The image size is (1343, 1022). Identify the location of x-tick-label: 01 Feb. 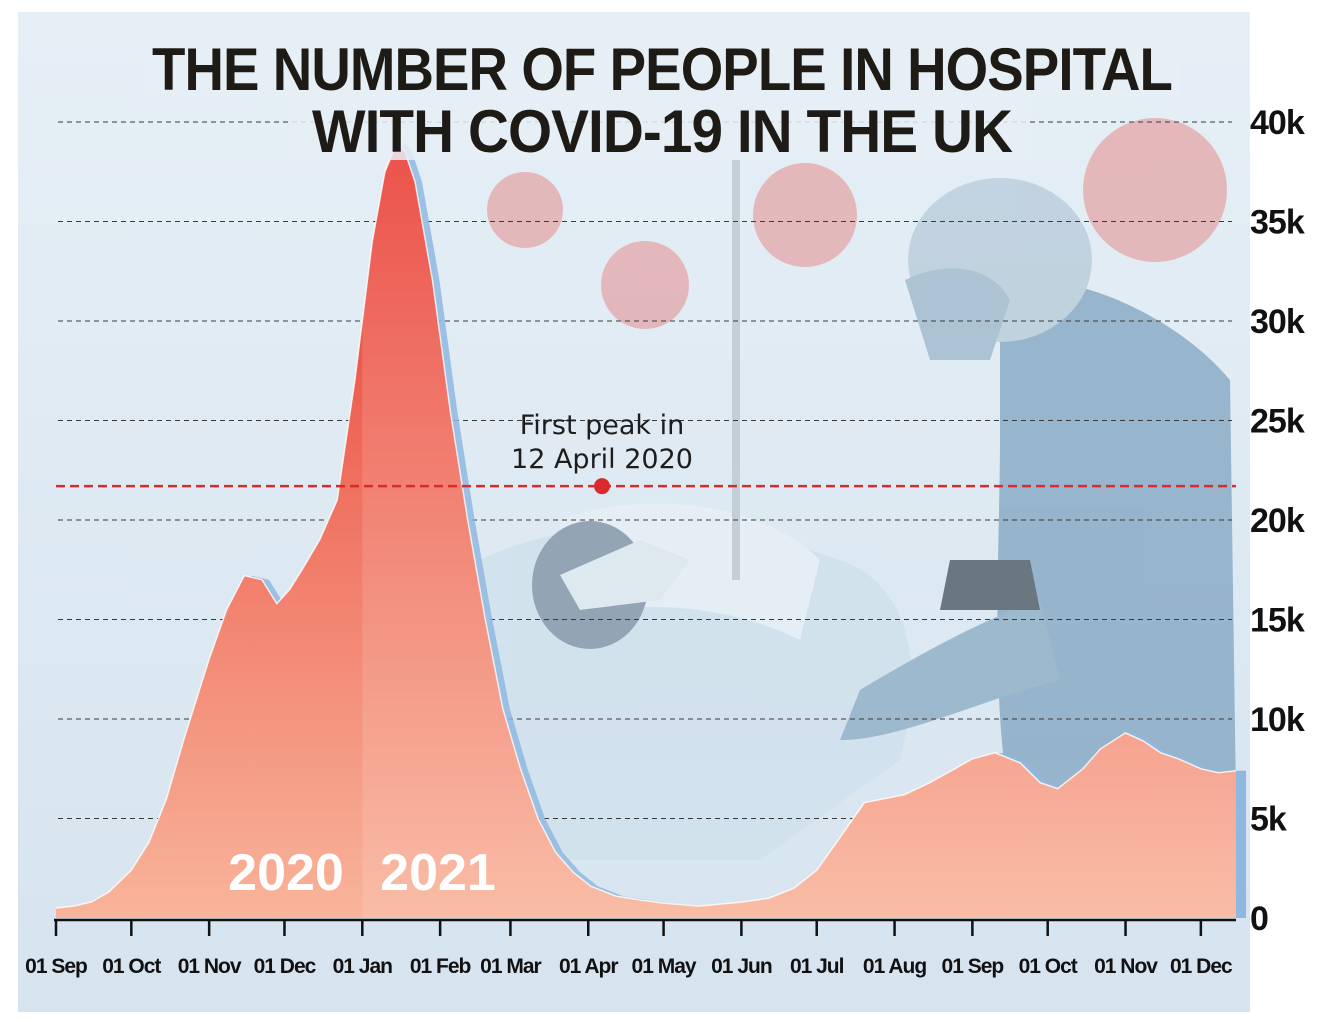
(440, 966).